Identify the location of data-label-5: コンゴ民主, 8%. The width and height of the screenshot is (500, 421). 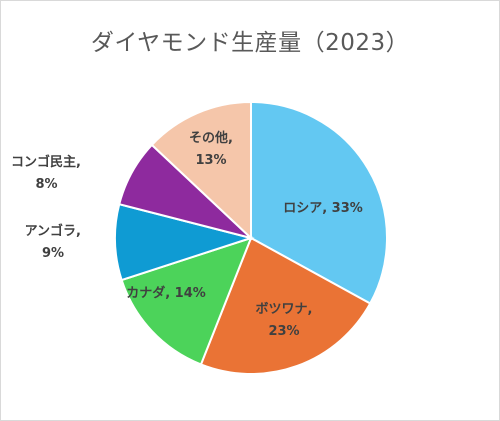
(46, 173).